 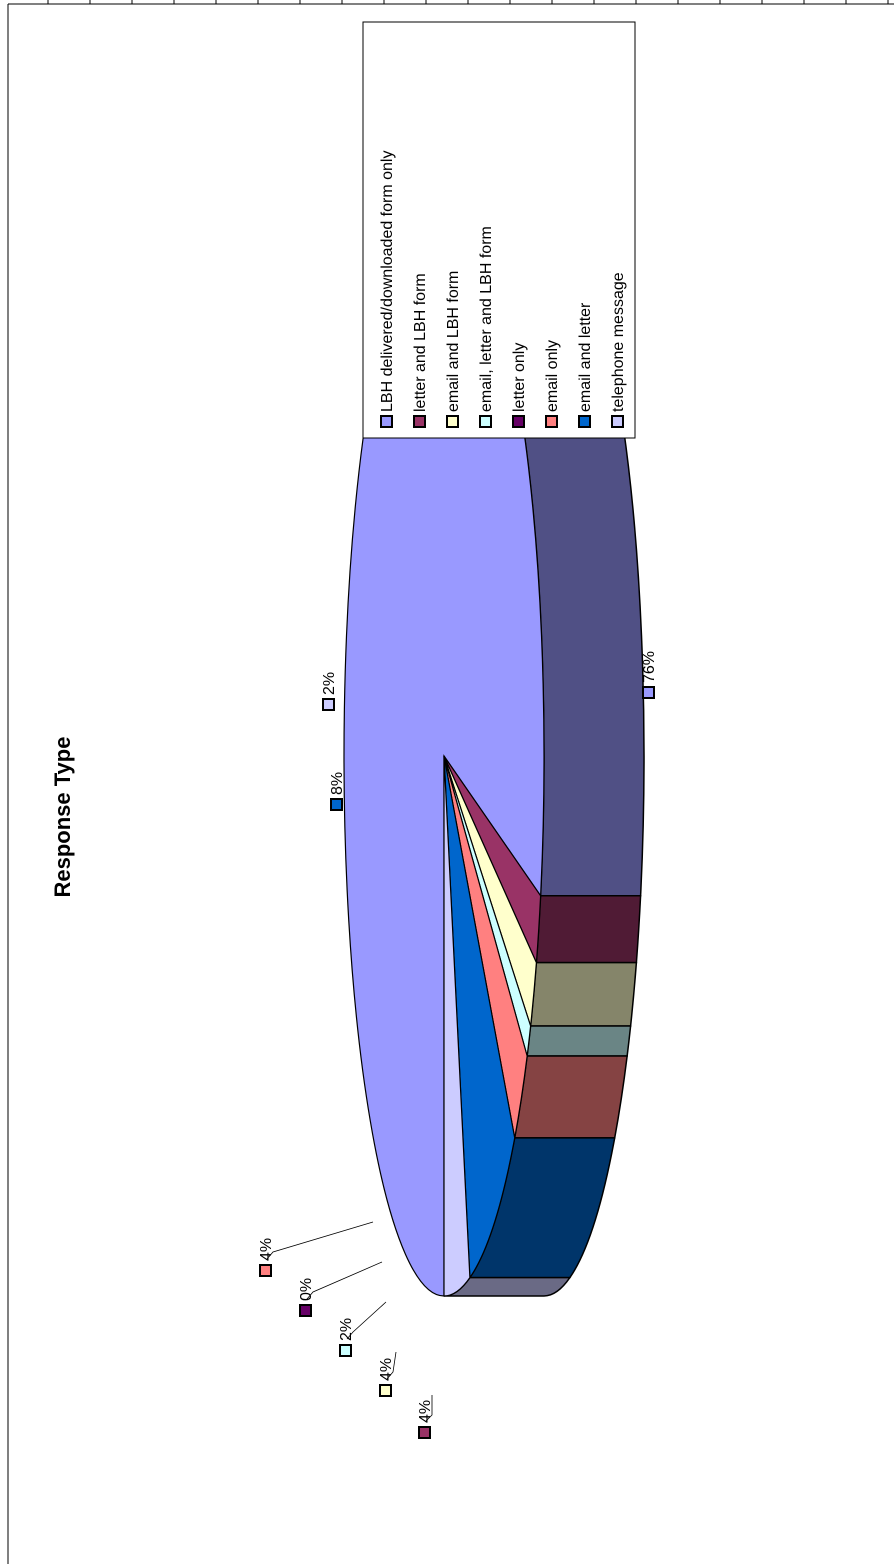 I want to click on data-label-email-letter-and-lbh-form: 2%, so click(x=362, y=1329).